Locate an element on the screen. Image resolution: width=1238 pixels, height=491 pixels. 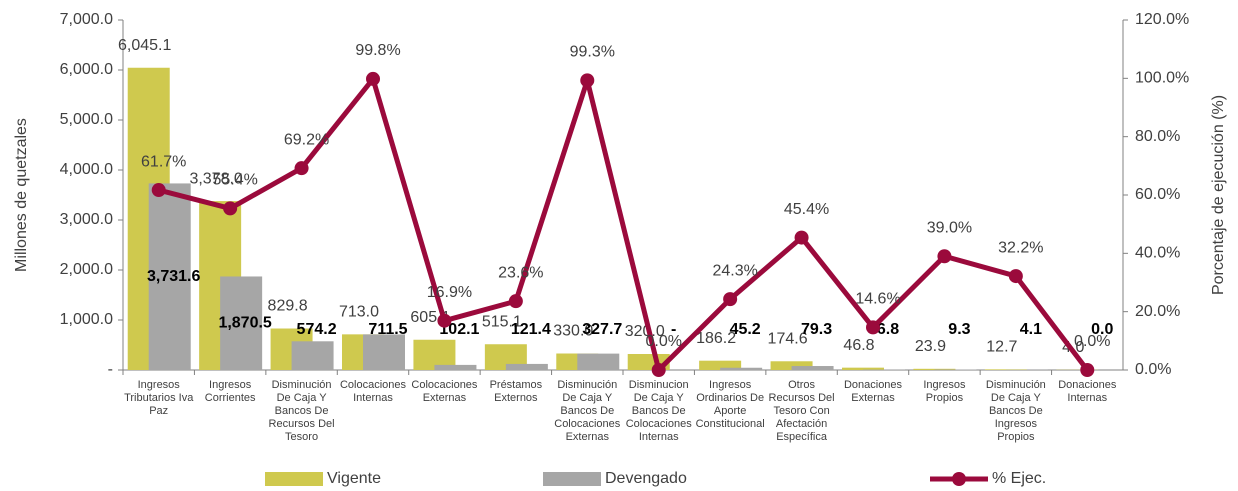
bar-value-label: - is located at coordinates (673, 329).